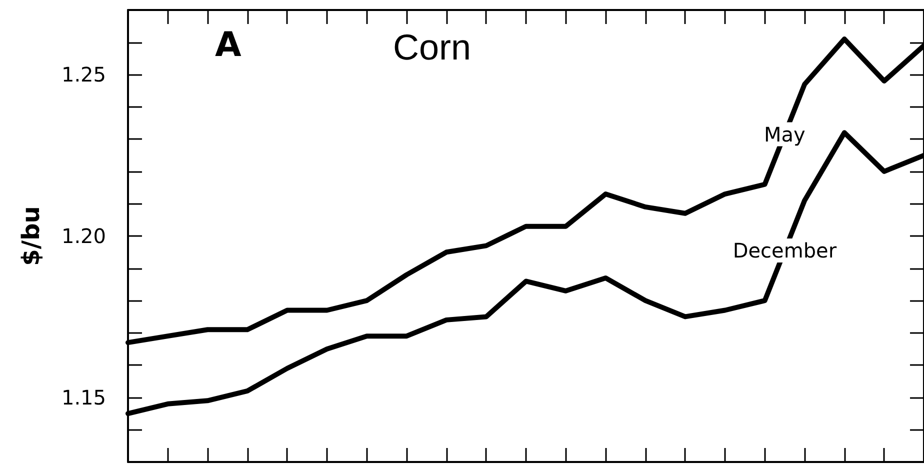 Image resolution: width=924 pixels, height=465 pixels. I want to click on series-label: December, so click(785, 250).